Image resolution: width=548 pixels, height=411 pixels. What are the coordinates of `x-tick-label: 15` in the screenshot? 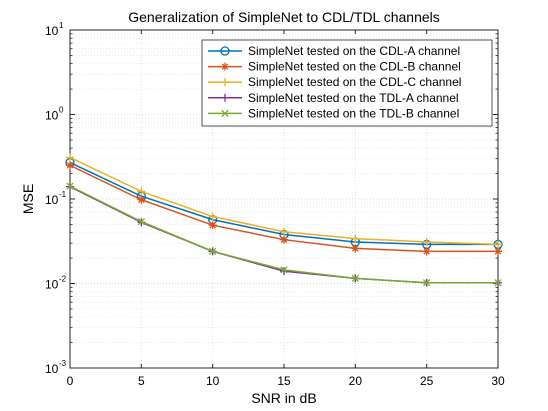 It's located at (284, 381).